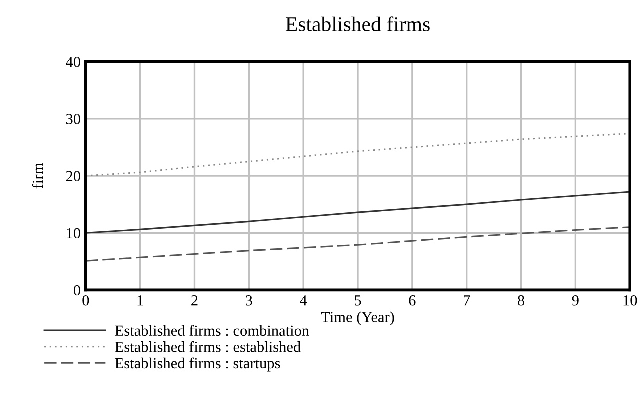 This screenshot has width=641, height=407. Describe the element at coordinates (73, 119) in the screenshot. I see `y-tick-label: 30` at that location.